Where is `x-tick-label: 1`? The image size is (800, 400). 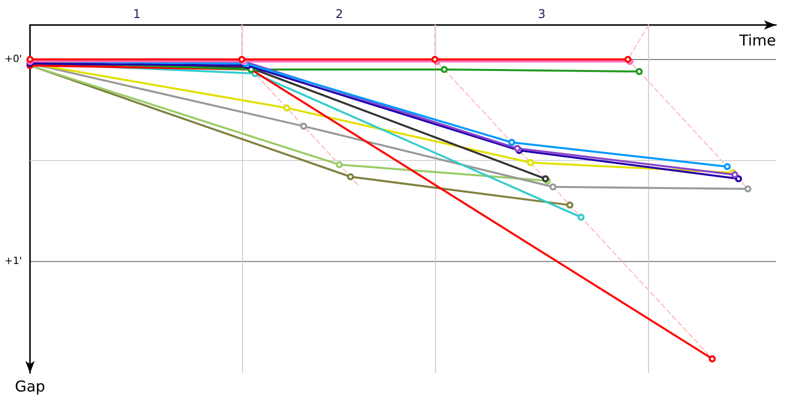
x-tick-label: 1 is located at coordinates (137, 14).